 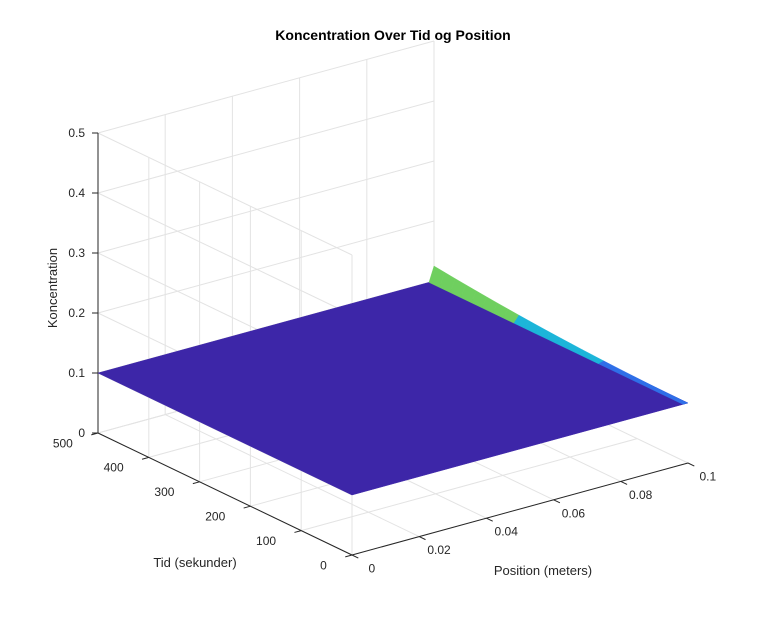 What do you see at coordinates (164, 492) in the screenshot?
I see `y-tick-label: 300` at bounding box center [164, 492].